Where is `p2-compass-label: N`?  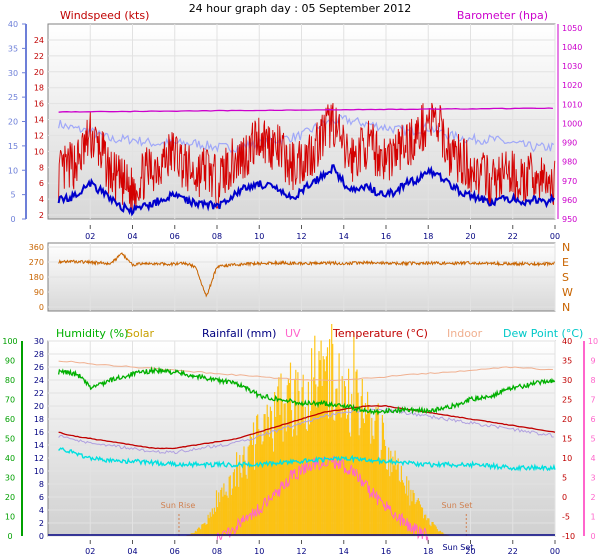 p2-compass-label: N is located at coordinates (566, 307).